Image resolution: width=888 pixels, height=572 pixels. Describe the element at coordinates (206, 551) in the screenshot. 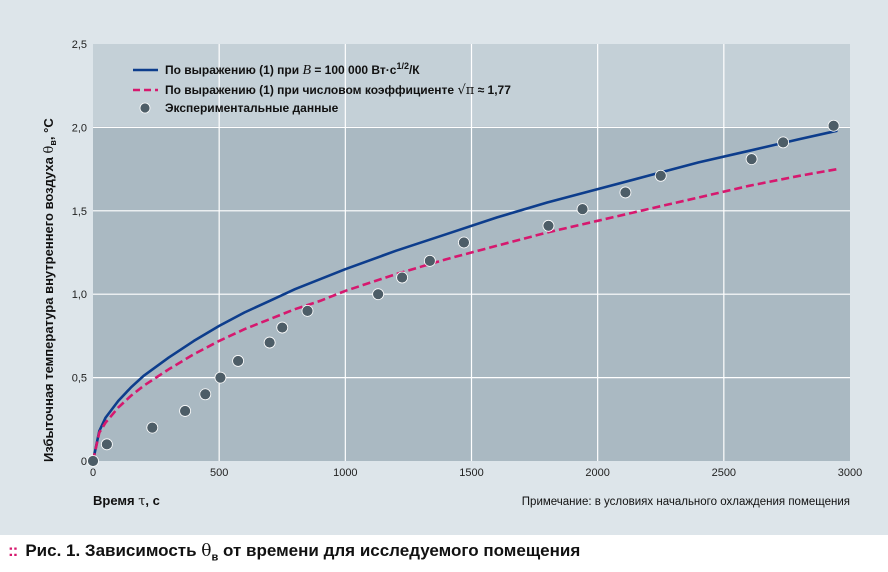

I see `caption-theta: θ` at that location.